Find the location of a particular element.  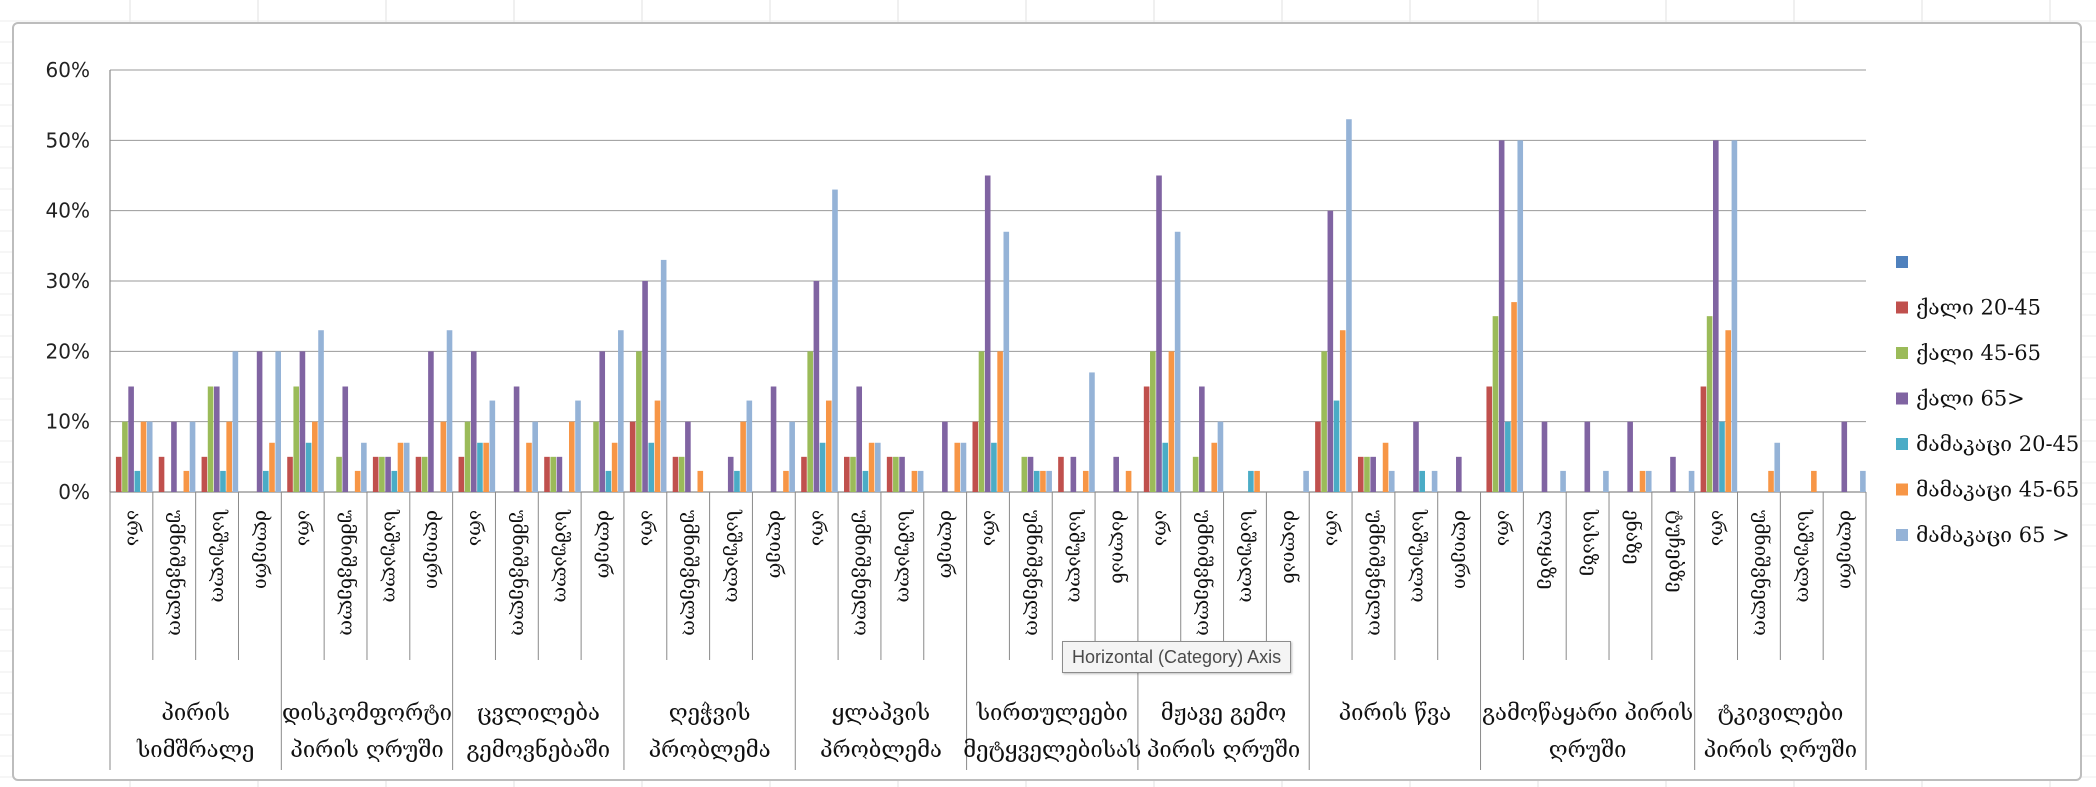

group-label: ღეჭვის is located at coordinates (710, 713).